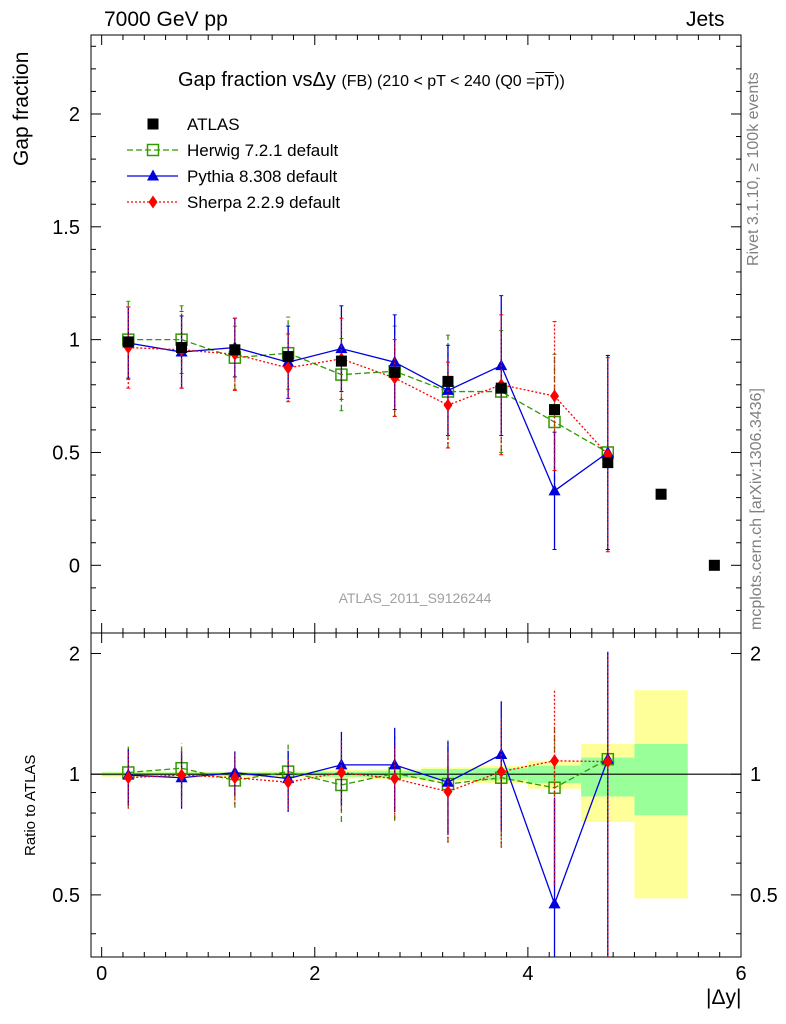 This screenshot has width=786, height=1024. Describe the element at coordinates (764, 896) in the screenshot. I see `ratio-y-tick-label-right: 0.5` at that location.